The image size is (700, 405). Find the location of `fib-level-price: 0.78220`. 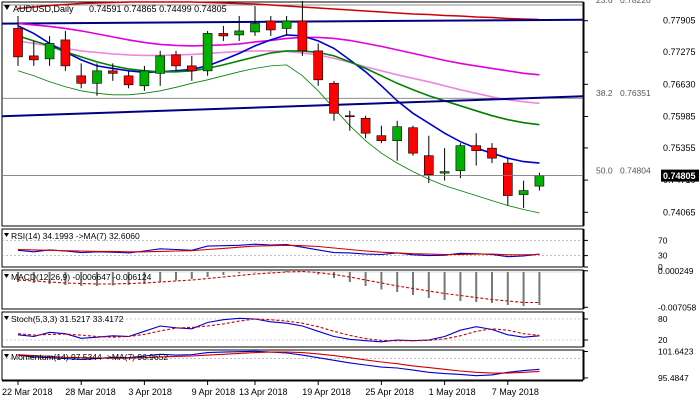

fib-level-price: 0.78220 is located at coordinates (635, 2).